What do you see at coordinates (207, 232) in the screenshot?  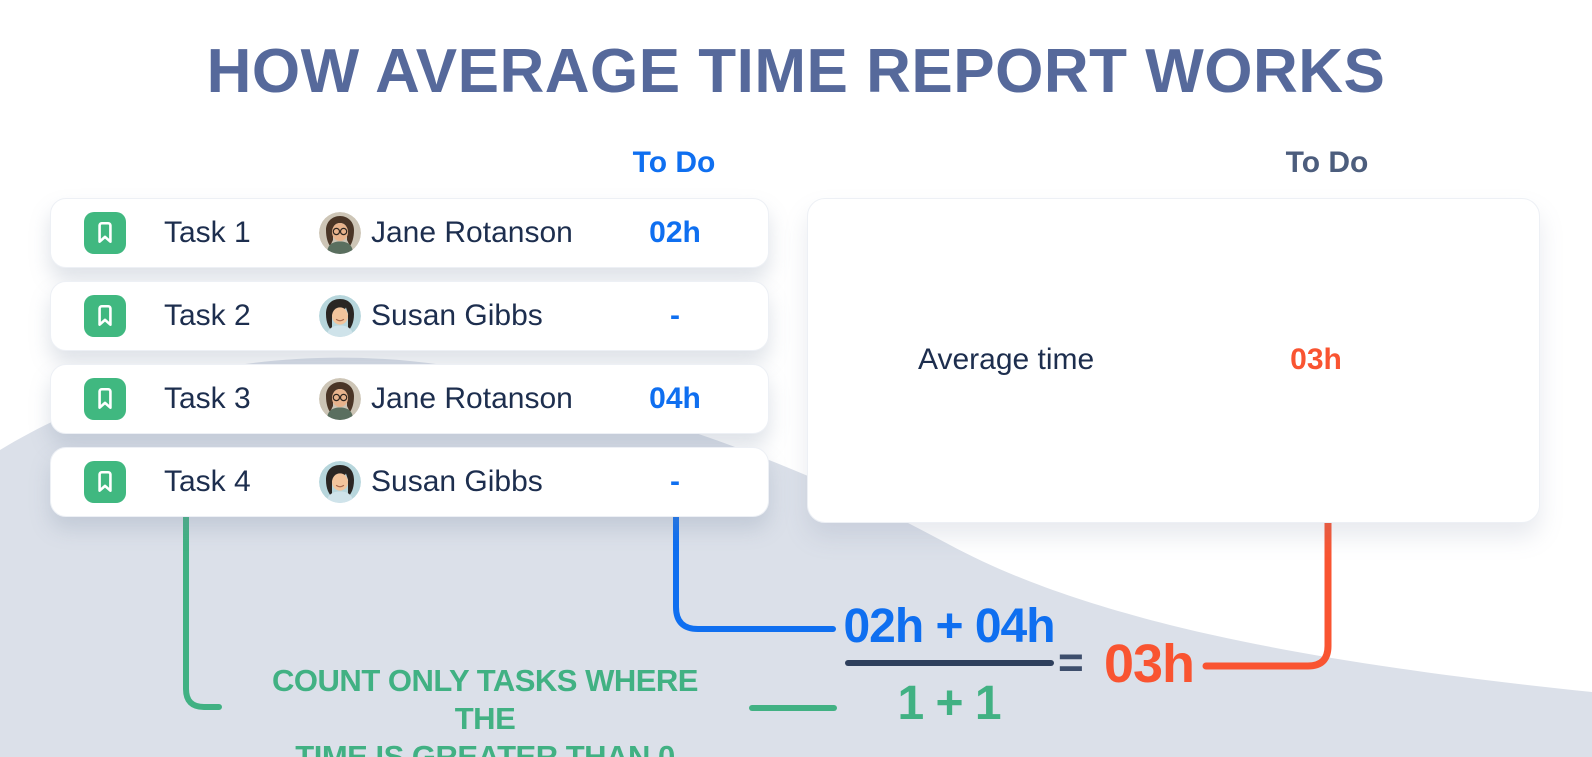 I see `task-label: Task 1` at bounding box center [207, 232].